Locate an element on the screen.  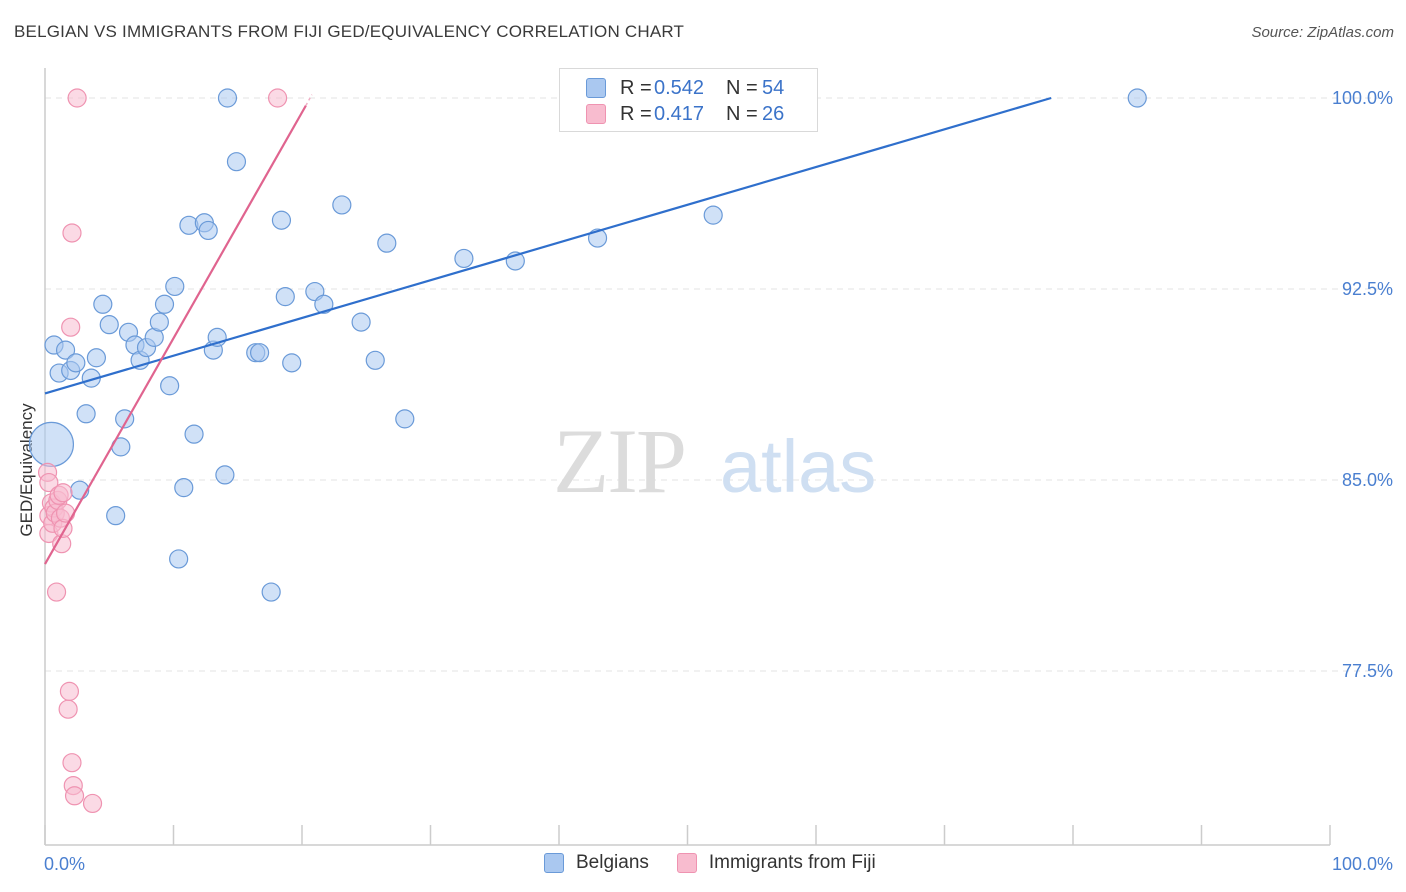
stats-legend: R = 0.542 N = 54 R = 0.417 N = 26 is located at coordinates (688, 100).